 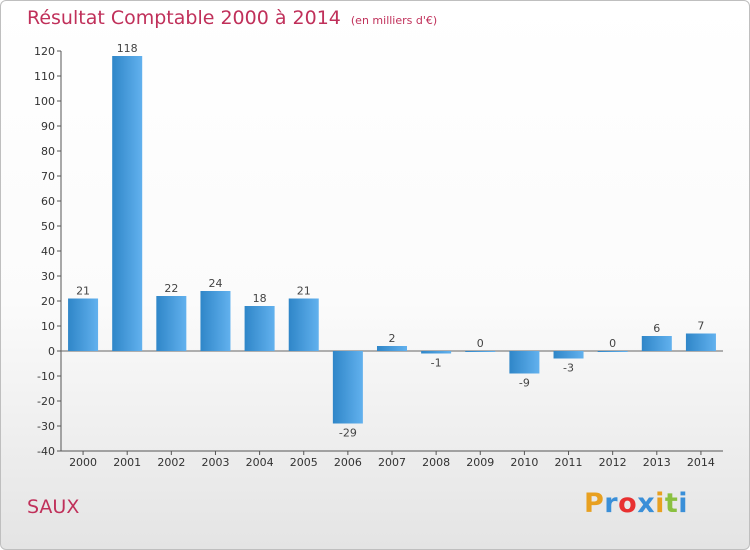 I want to click on x-tick-label: 2005, so click(x=304, y=462).